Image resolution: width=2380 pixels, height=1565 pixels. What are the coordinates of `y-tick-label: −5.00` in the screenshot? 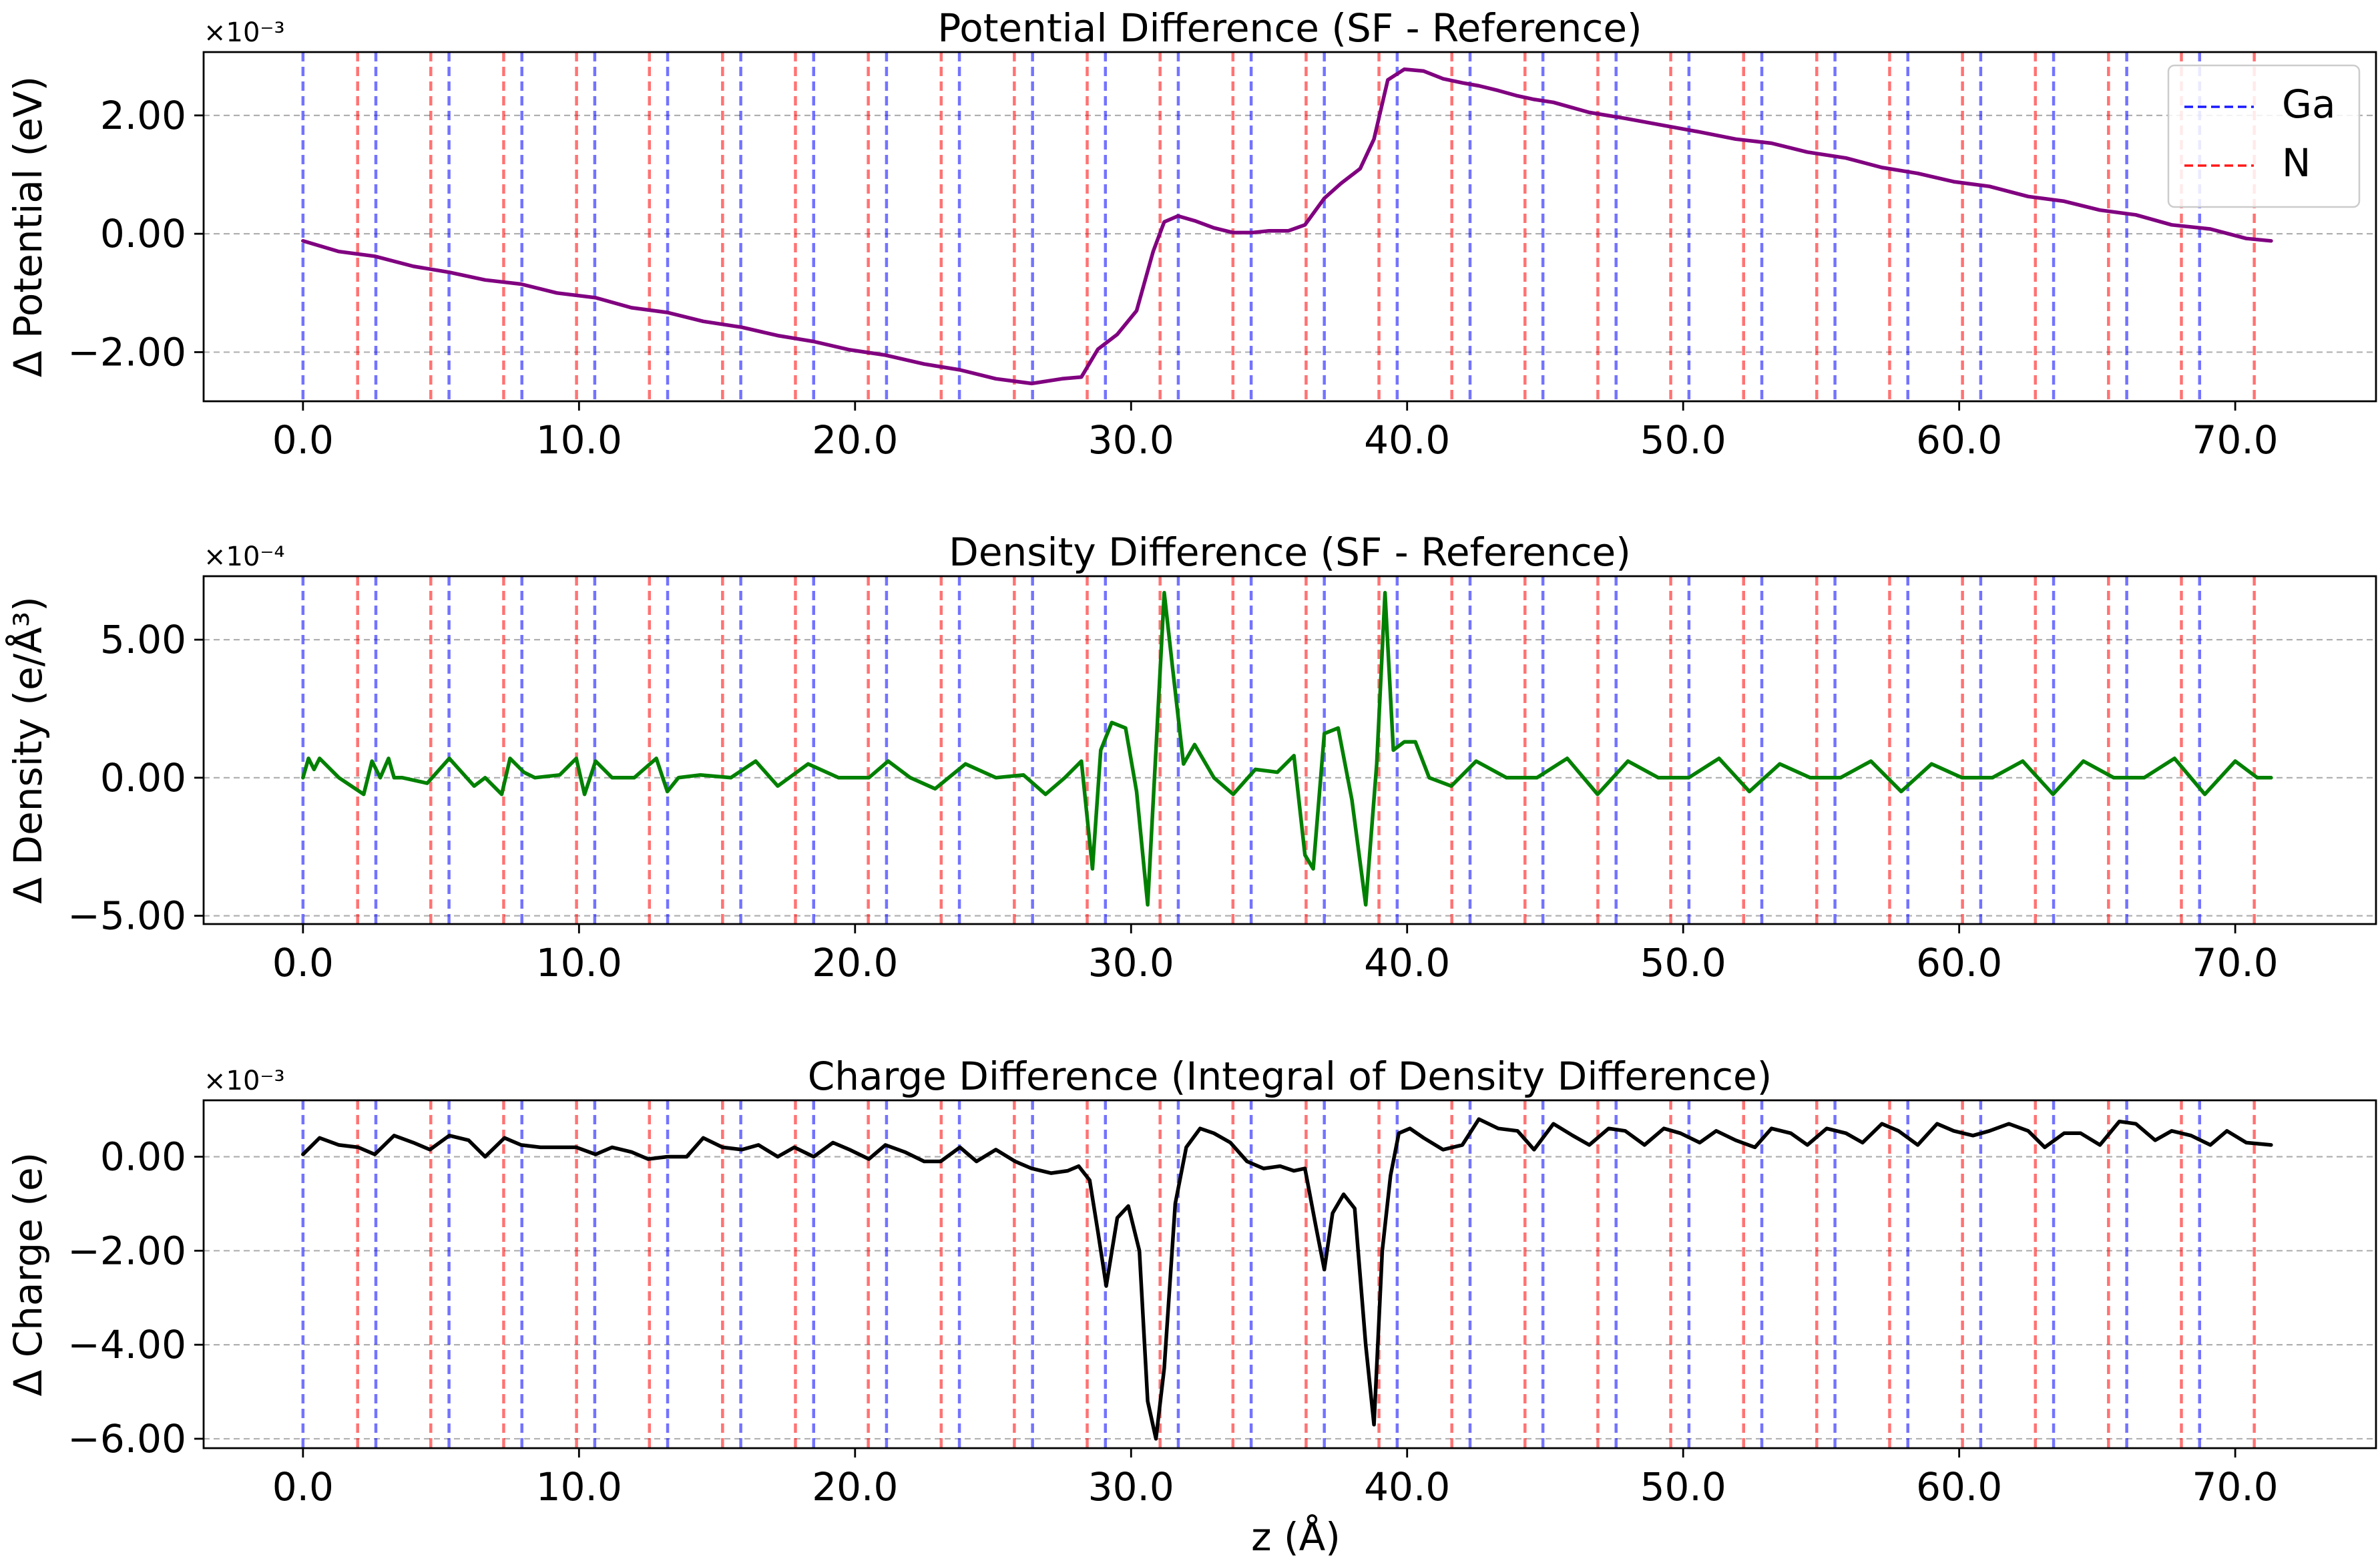 It's located at (126, 916).